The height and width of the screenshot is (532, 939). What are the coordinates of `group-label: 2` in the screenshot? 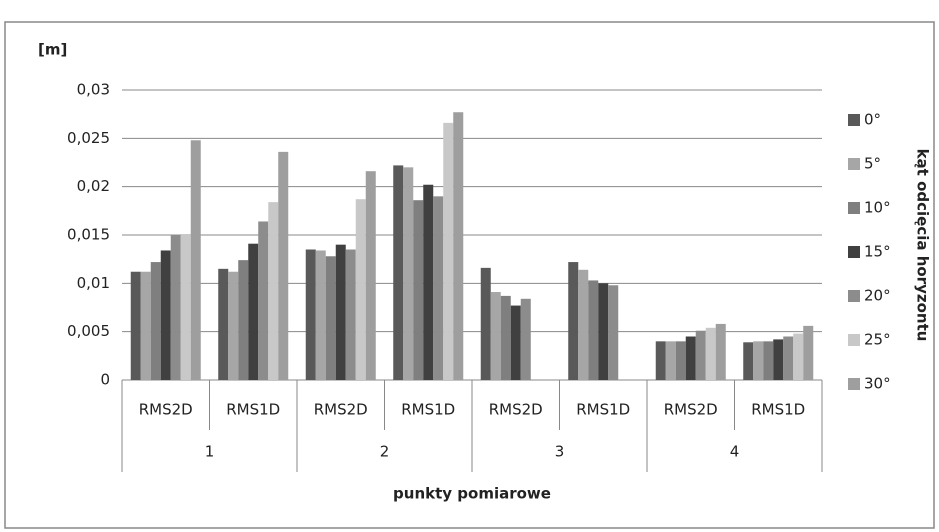 It's located at (385, 452).